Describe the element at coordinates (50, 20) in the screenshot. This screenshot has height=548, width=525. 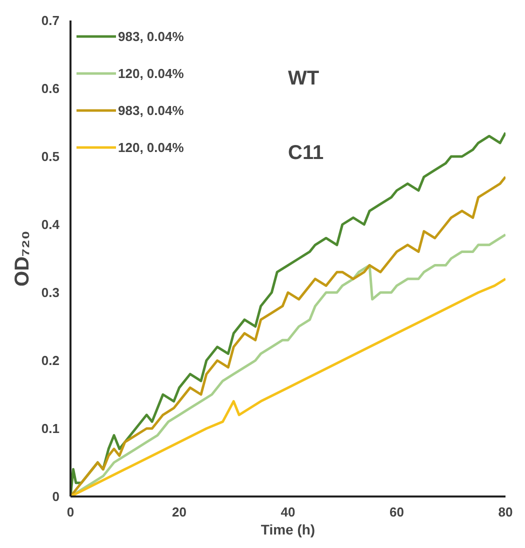
I see `y-tick-label: 0.7` at that location.